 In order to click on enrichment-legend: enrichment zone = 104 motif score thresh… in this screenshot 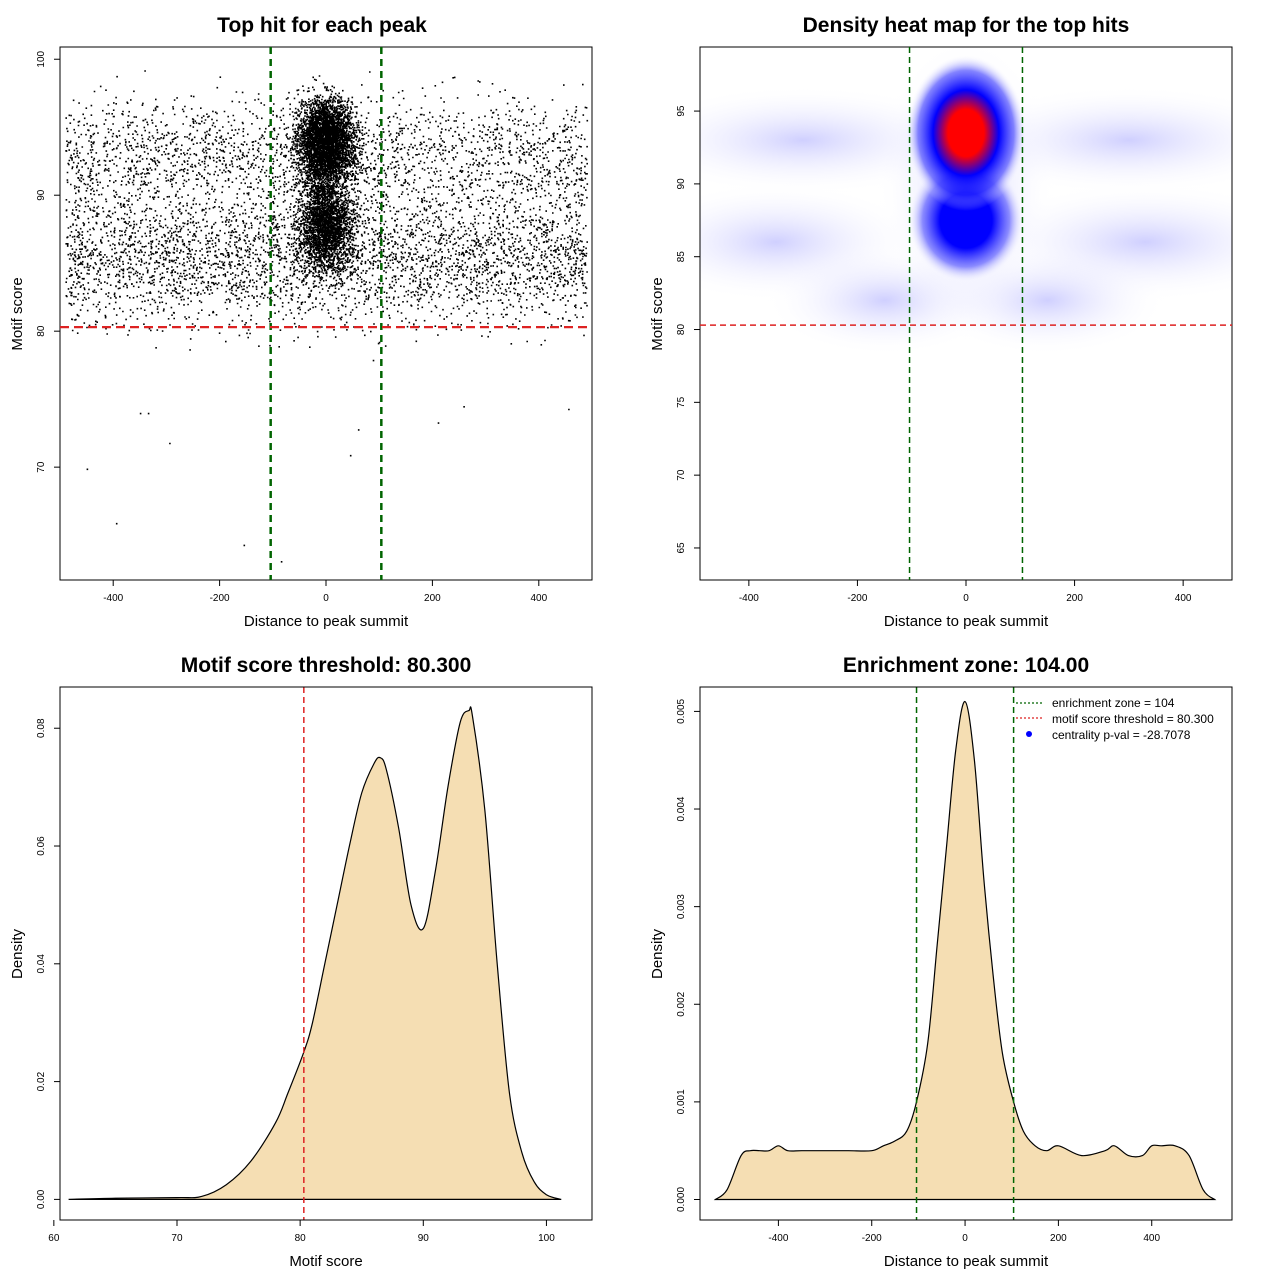, I will do `click(1115, 719)`.